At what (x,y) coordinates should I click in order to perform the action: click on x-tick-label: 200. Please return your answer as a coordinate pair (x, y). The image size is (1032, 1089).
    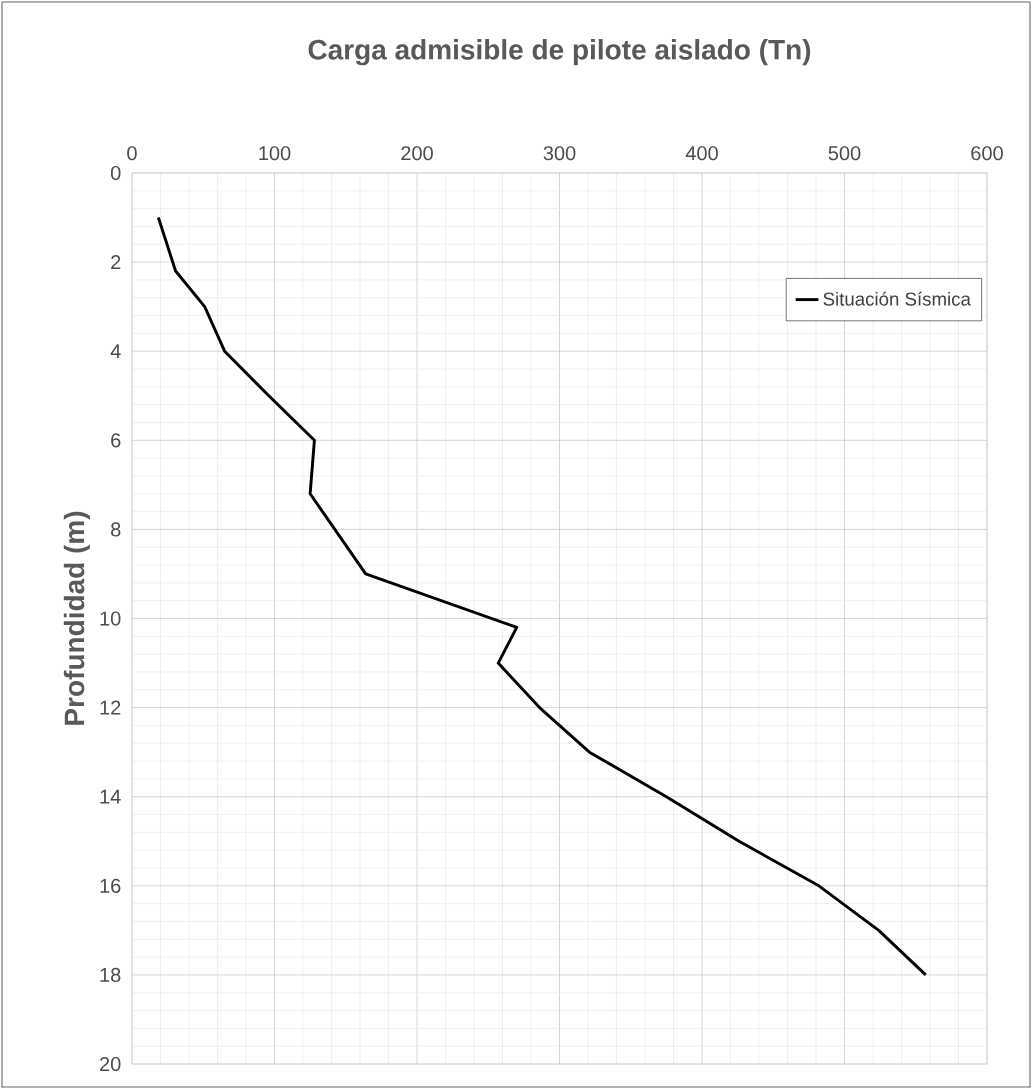
    Looking at the image, I should click on (417, 153).